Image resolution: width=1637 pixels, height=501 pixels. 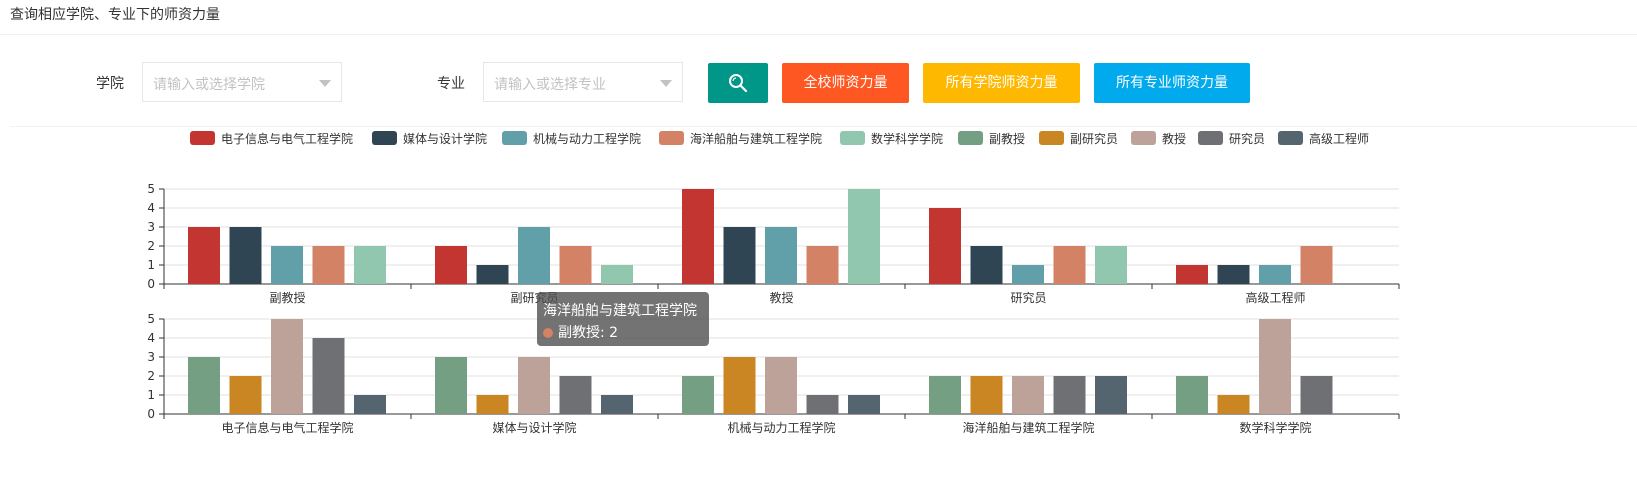 What do you see at coordinates (1172, 83) in the screenshot?
I see `all-majors-faculty-button: 所有专业师资力量` at bounding box center [1172, 83].